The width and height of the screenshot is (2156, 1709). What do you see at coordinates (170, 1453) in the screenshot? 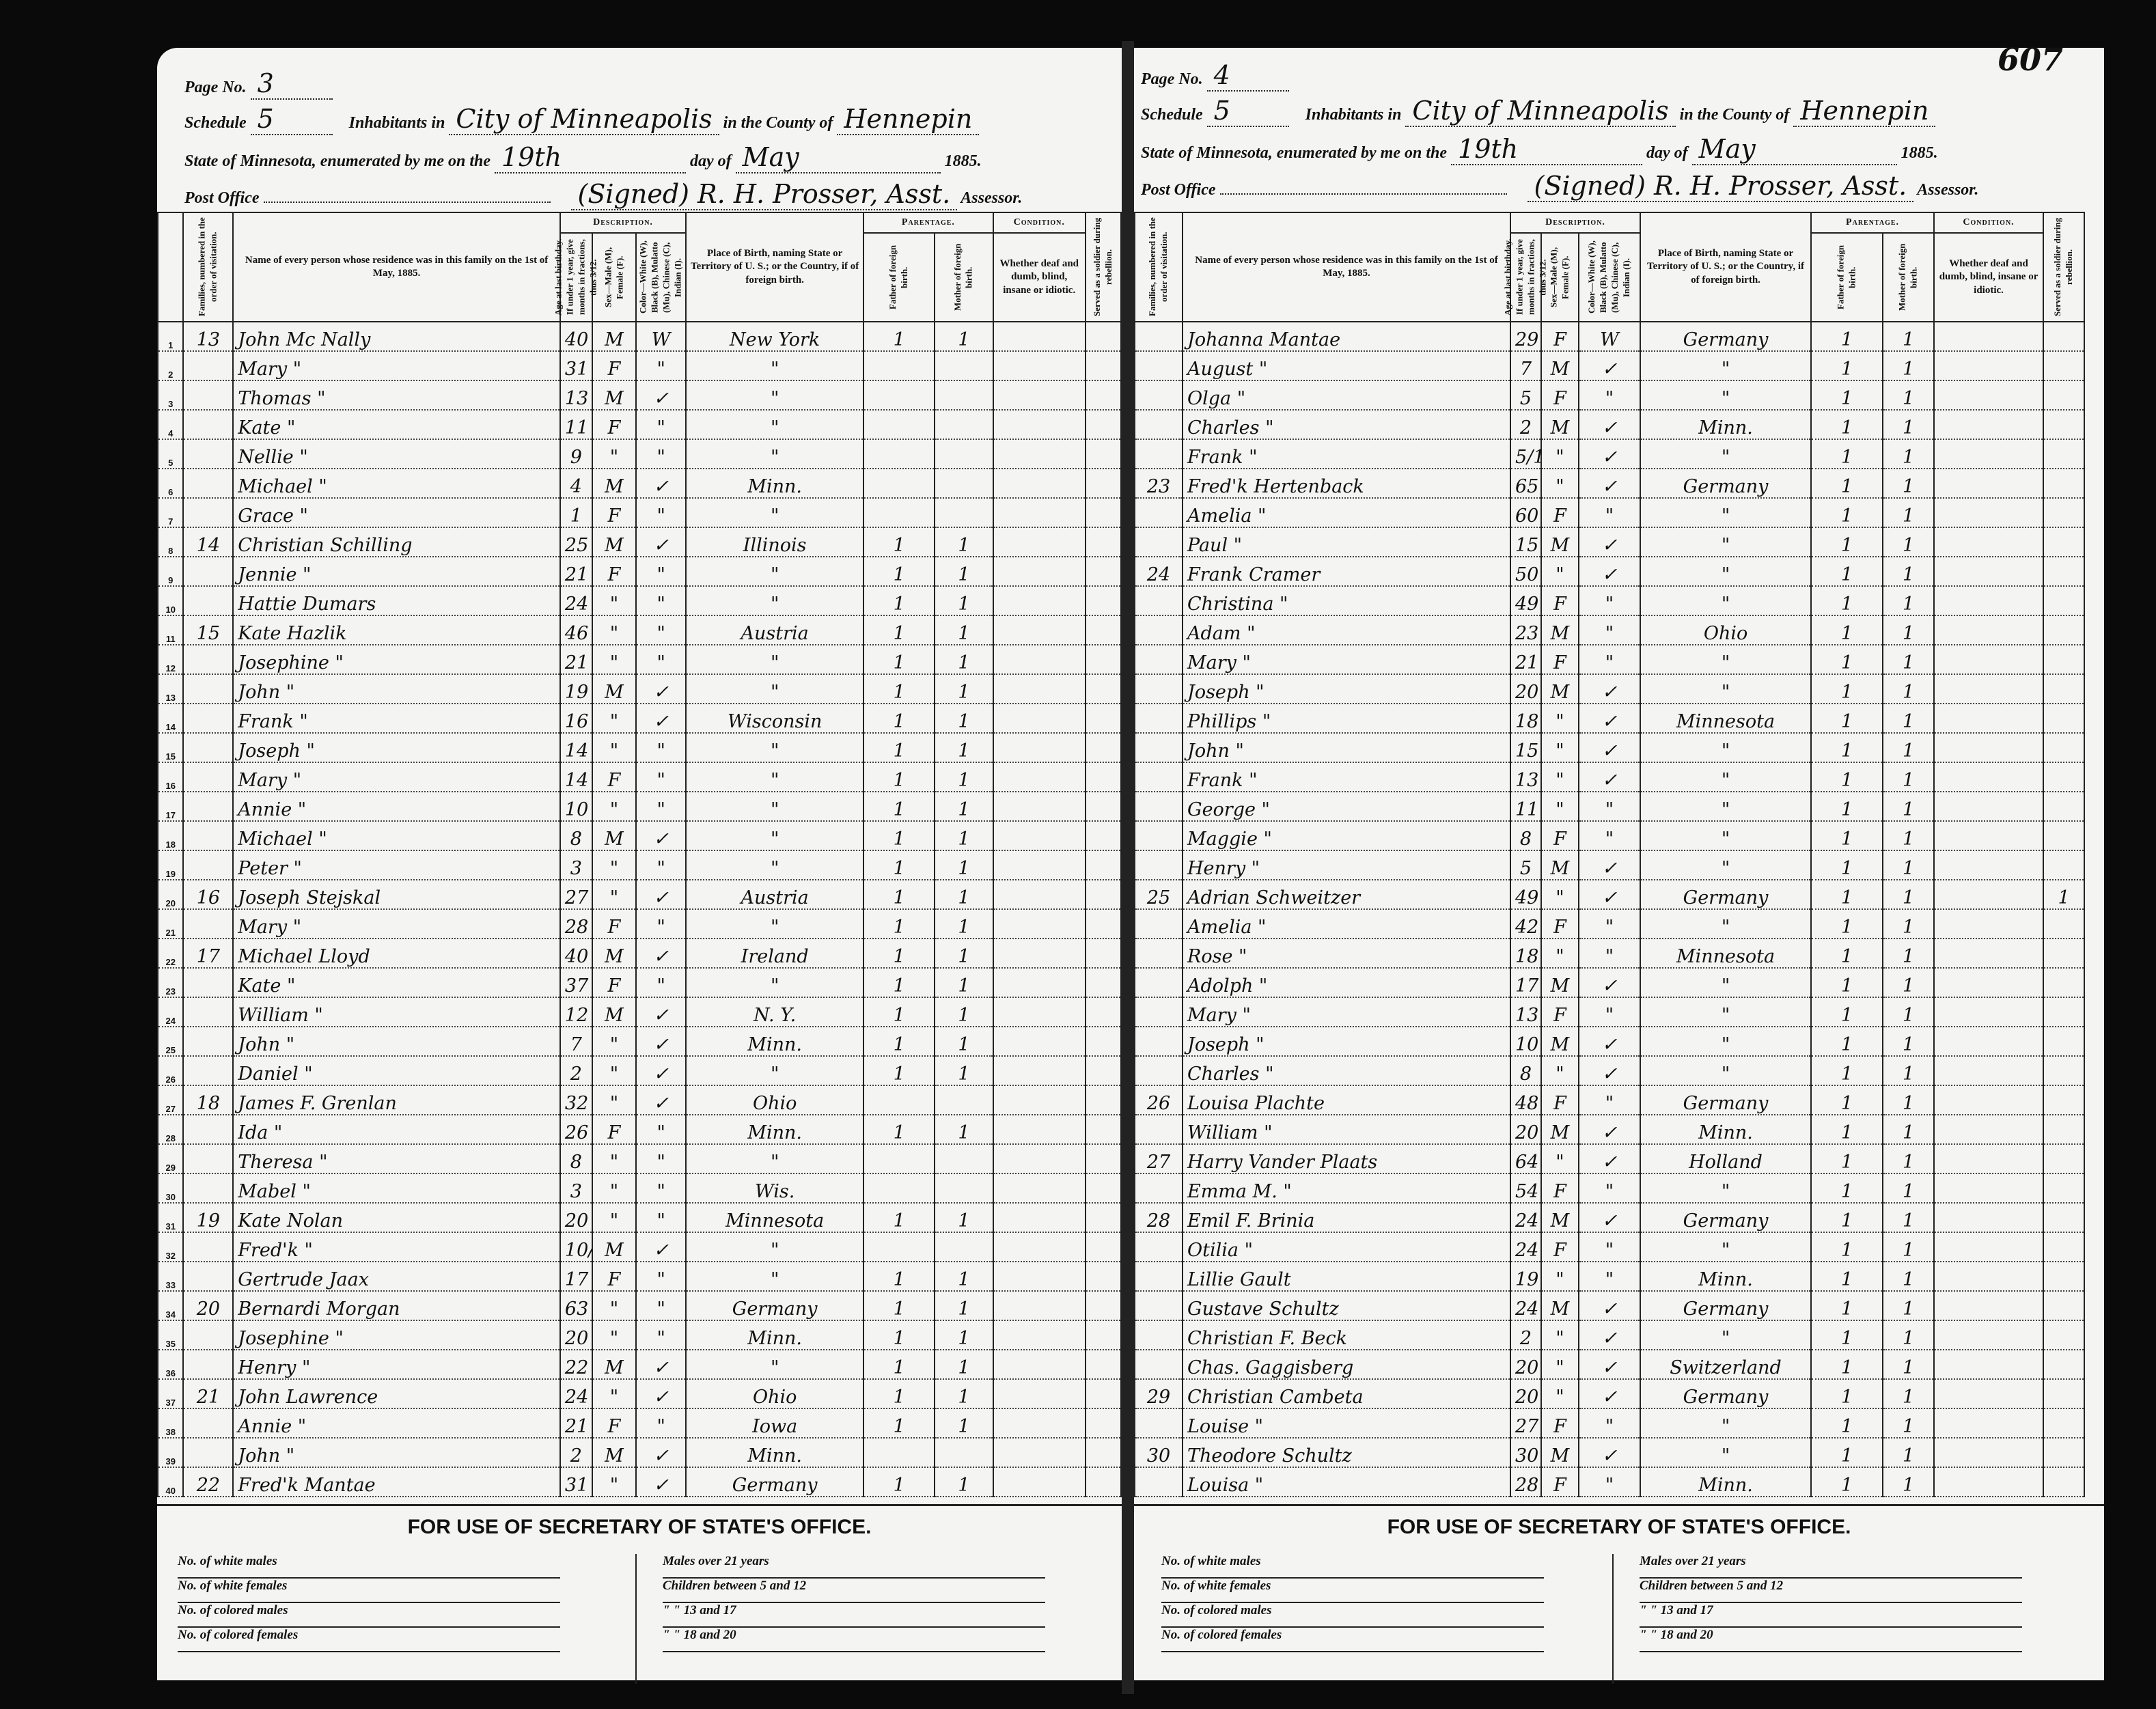
I see `row-number: 39` at bounding box center [170, 1453].